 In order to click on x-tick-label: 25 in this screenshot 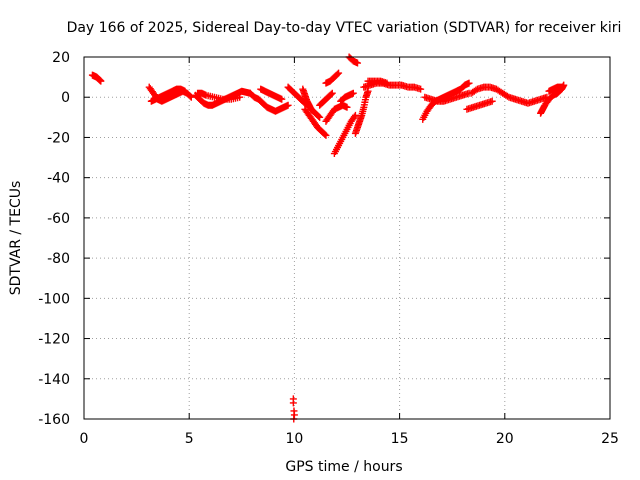, I will do `click(610, 439)`.